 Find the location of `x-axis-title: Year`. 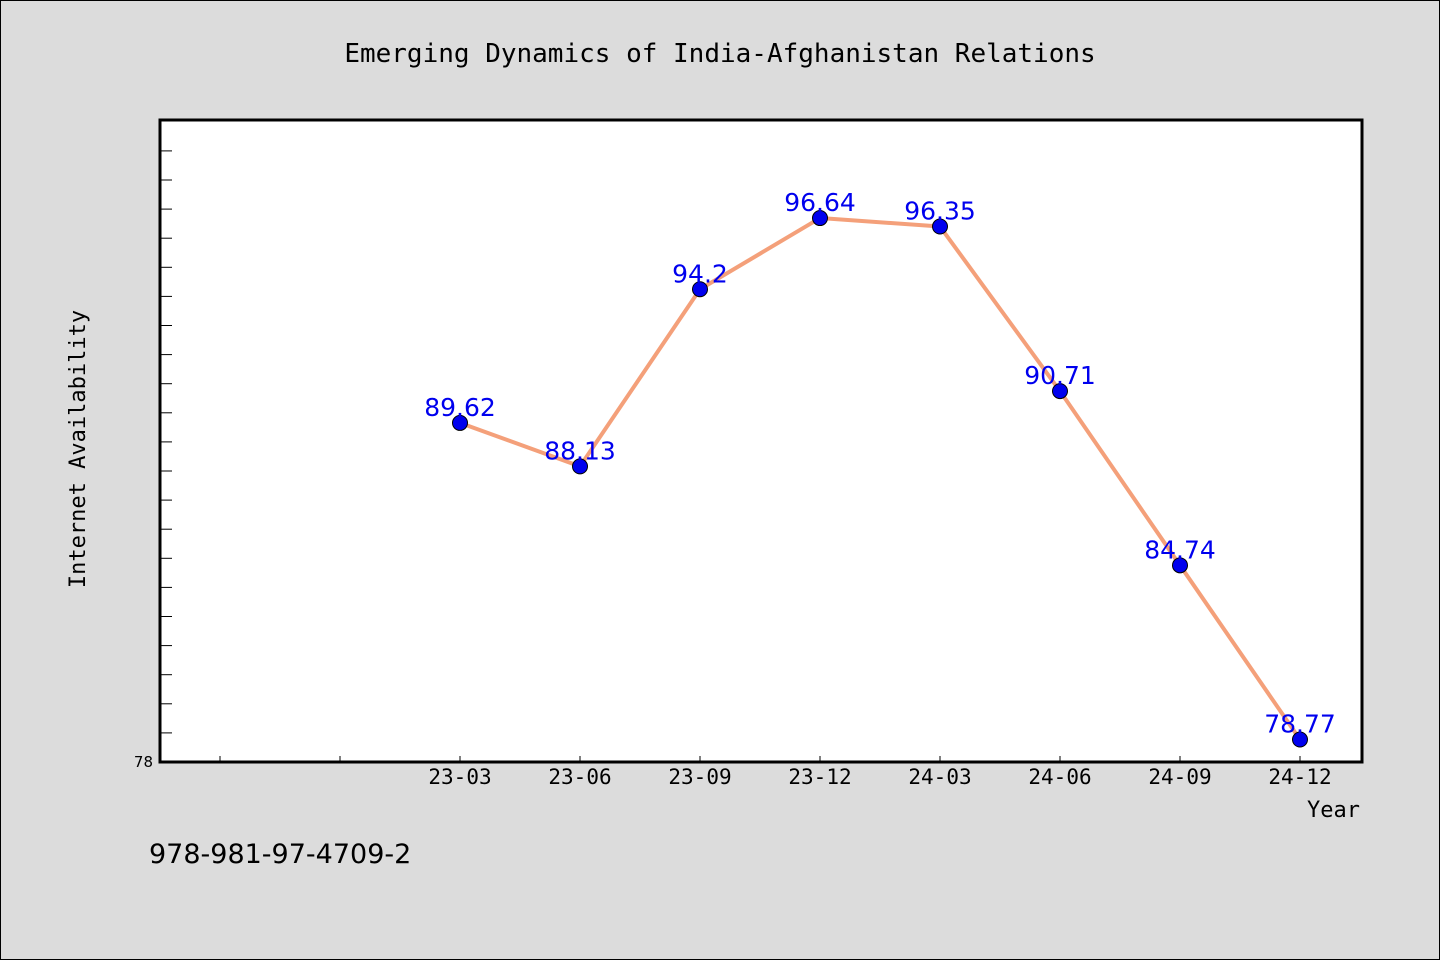

x-axis-title: Year is located at coordinates (1333, 810).